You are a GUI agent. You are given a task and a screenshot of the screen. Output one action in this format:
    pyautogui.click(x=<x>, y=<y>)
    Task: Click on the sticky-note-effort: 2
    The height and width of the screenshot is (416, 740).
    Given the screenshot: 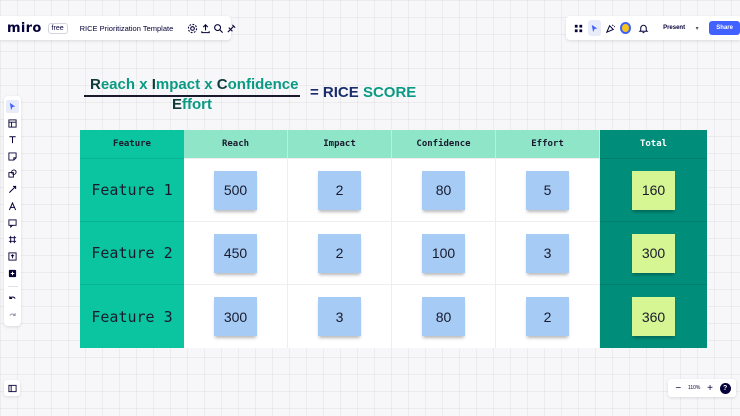 What is the action you would take?
    pyautogui.click(x=547, y=316)
    